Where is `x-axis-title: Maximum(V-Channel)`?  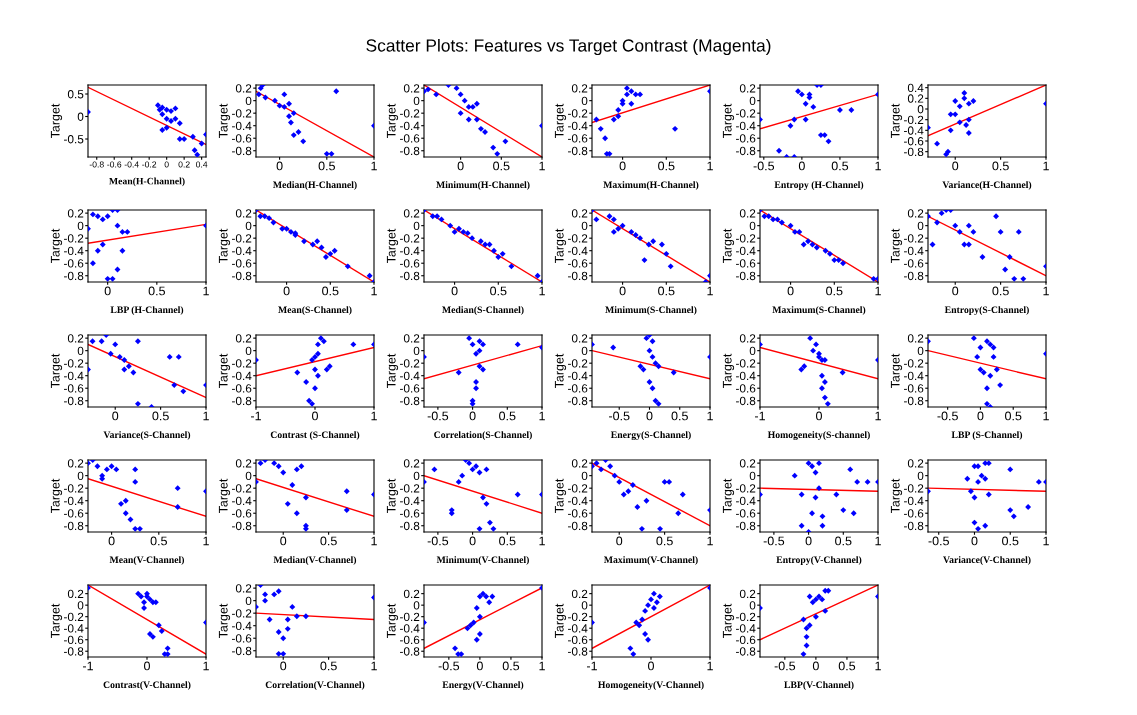 x-axis-title: Maximum(V-Channel) is located at coordinates (651, 560).